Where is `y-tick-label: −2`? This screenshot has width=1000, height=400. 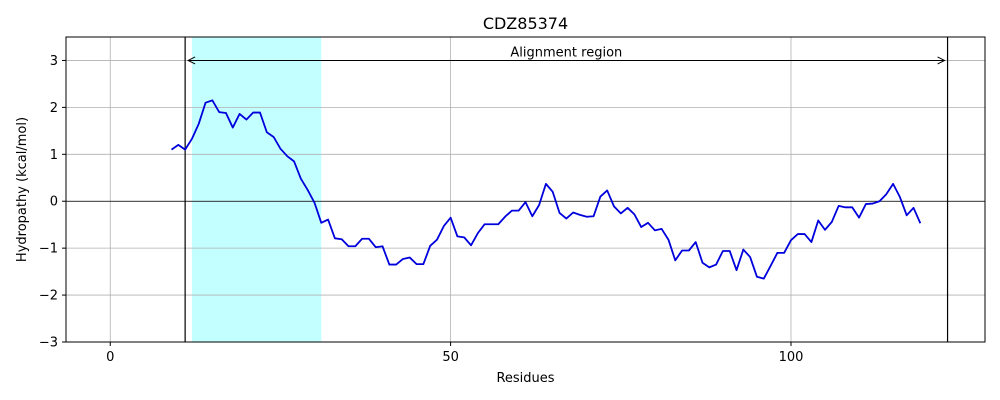
y-tick-label: −2 is located at coordinates (48, 296).